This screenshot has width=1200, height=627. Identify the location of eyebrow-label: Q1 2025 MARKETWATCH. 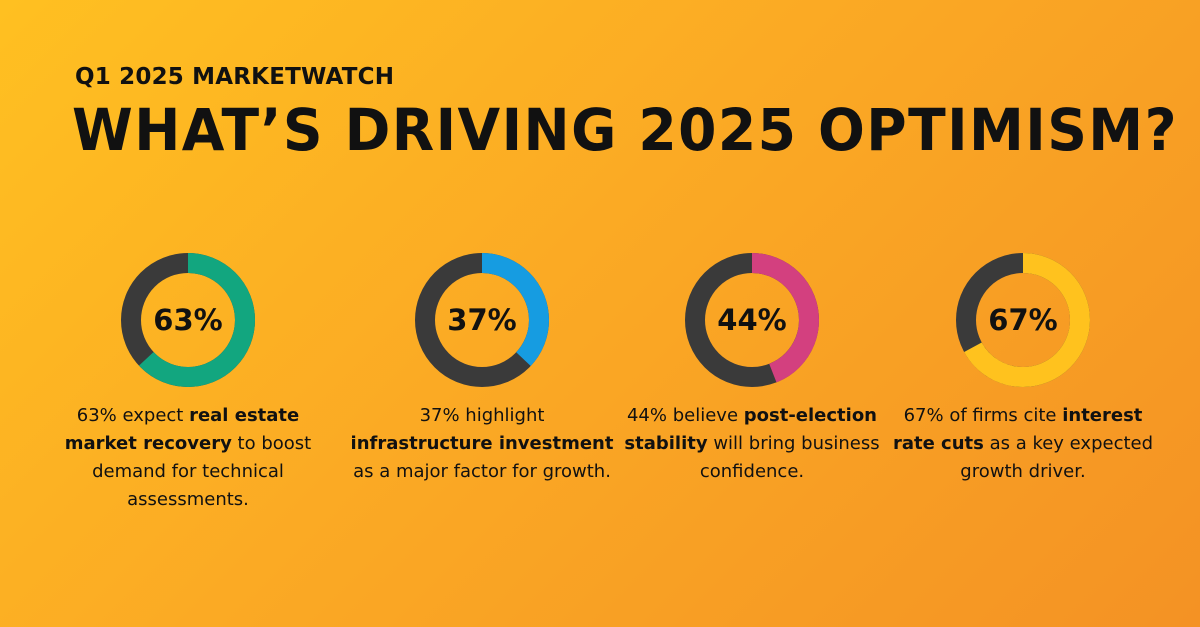
(235, 77).